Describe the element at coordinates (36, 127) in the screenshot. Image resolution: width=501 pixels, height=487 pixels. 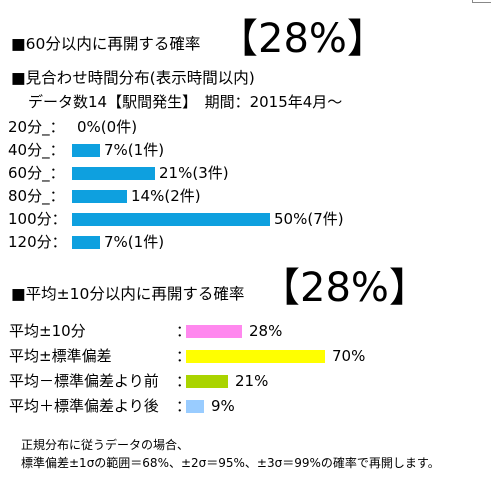
I see `category-label: 20分_：` at that location.